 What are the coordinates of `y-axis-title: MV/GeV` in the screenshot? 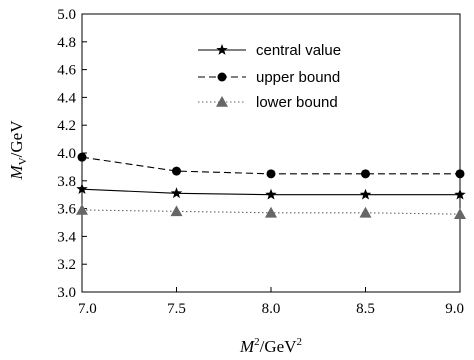 It's located at (18, 150).